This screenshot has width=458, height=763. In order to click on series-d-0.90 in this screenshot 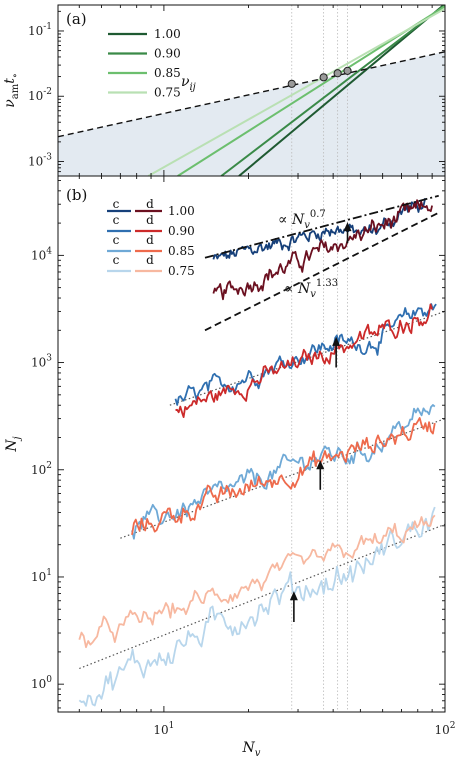, I will do `click(304, 361)`.